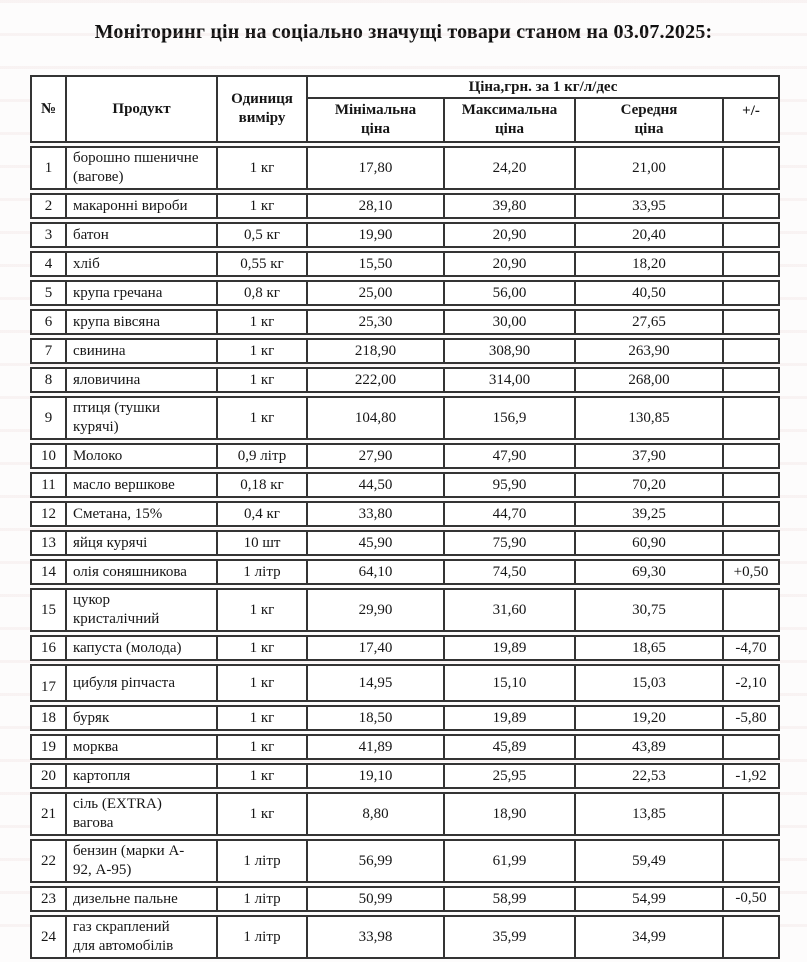 The image size is (807, 962). What do you see at coordinates (376, 206) in the screenshot?
I see `min-price: 28,10` at bounding box center [376, 206].